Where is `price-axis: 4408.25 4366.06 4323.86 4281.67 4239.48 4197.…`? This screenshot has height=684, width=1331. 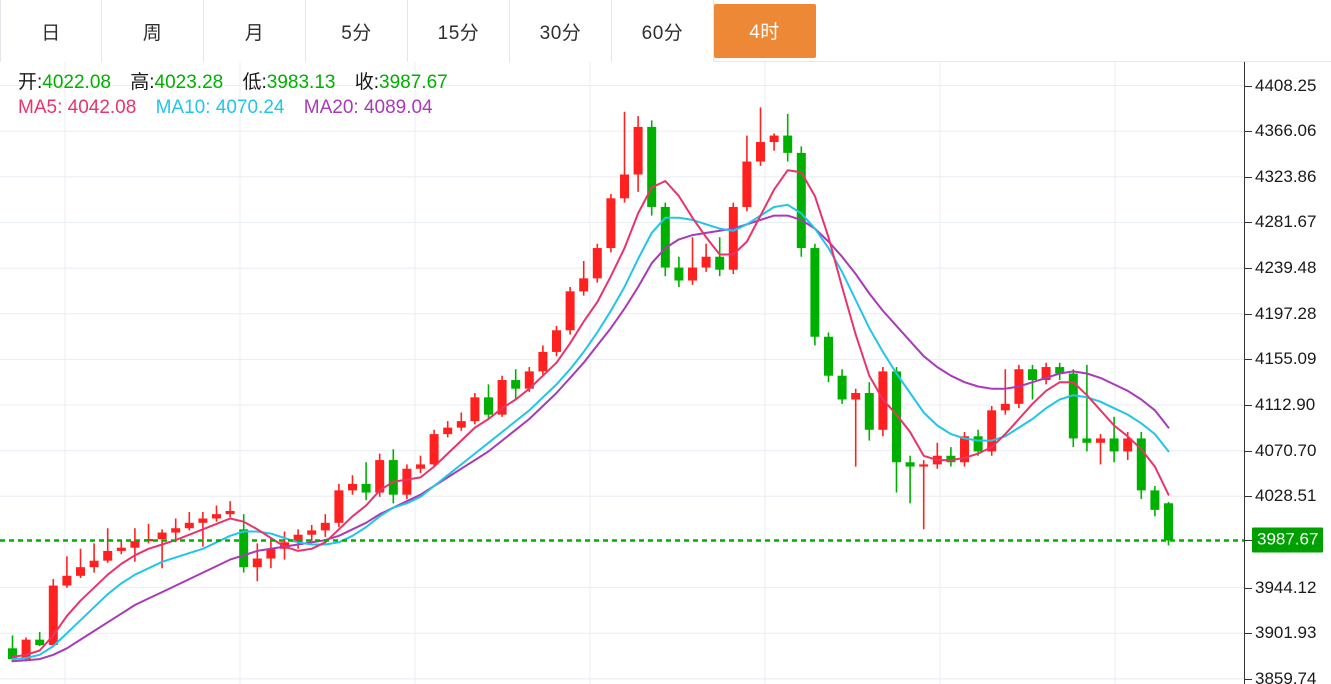
price-axis: 4408.25 4366.06 4323.86 4281.67 4239.48 4197.… is located at coordinates (1287, 373).